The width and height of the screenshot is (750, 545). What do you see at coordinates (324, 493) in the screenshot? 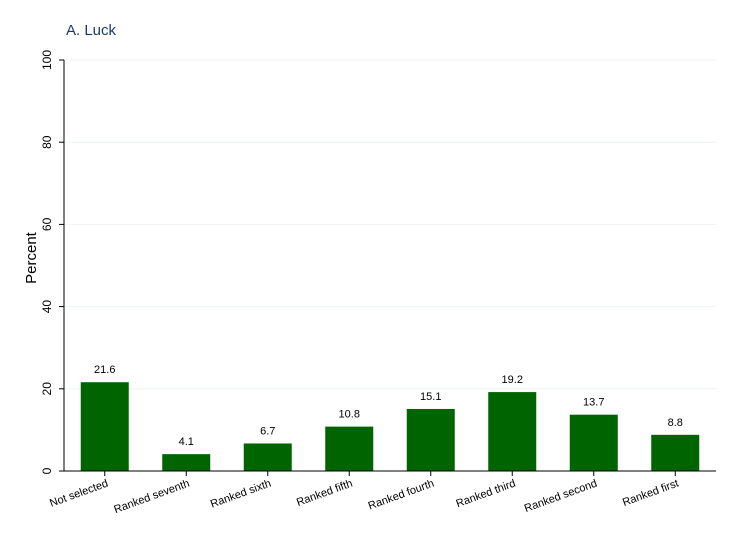
I see `x-tick-label: Ranked fifth` at bounding box center [324, 493].